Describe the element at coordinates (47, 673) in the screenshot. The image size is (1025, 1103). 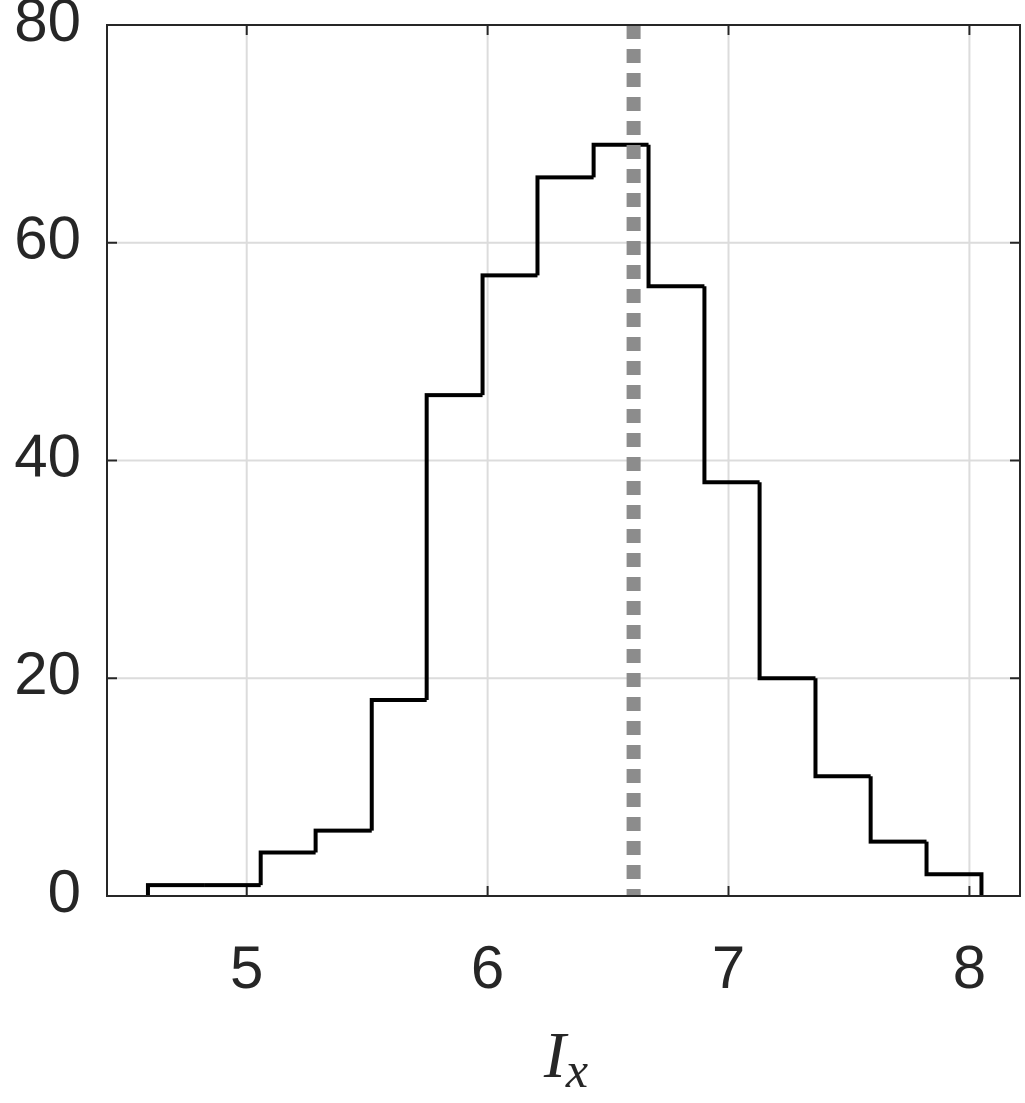
I see `y-tick-label: 20` at that location.